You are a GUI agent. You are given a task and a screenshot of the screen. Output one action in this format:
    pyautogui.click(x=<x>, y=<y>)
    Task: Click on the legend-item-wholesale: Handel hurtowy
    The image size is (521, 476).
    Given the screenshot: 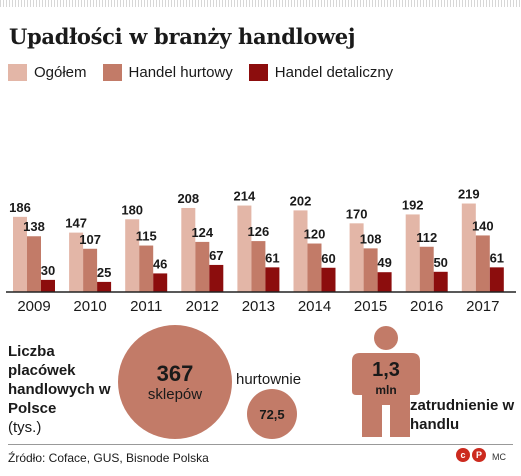 What is the action you would take?
    pyautogui.click(x=167, y=72)
    